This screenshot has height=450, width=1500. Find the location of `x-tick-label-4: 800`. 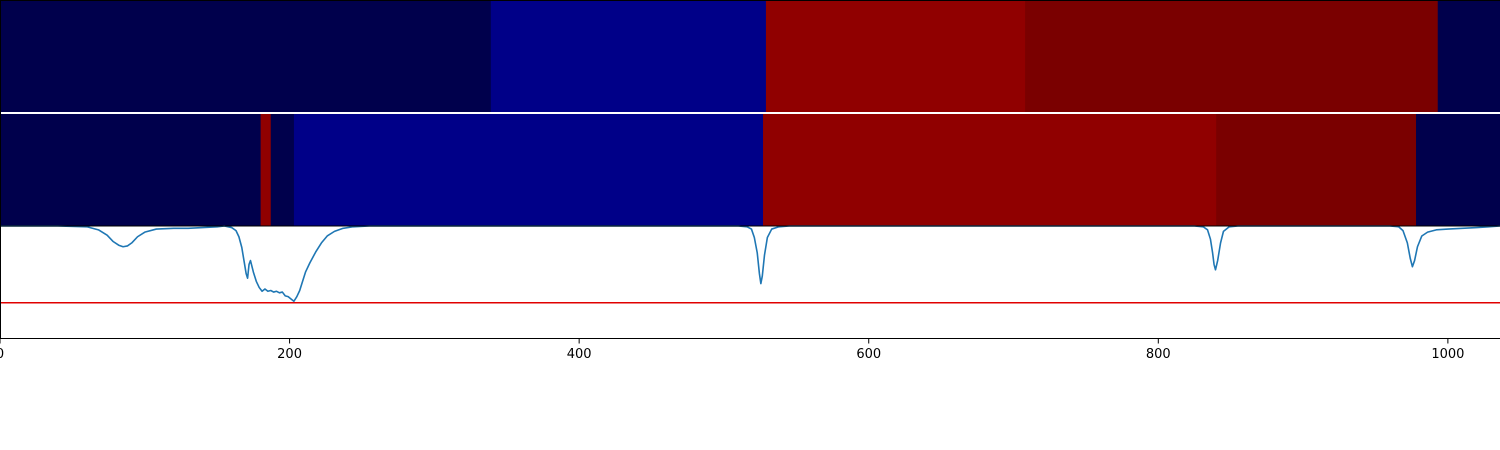

x-tick-label-4: 800 is located at coordinates (1158, 354).